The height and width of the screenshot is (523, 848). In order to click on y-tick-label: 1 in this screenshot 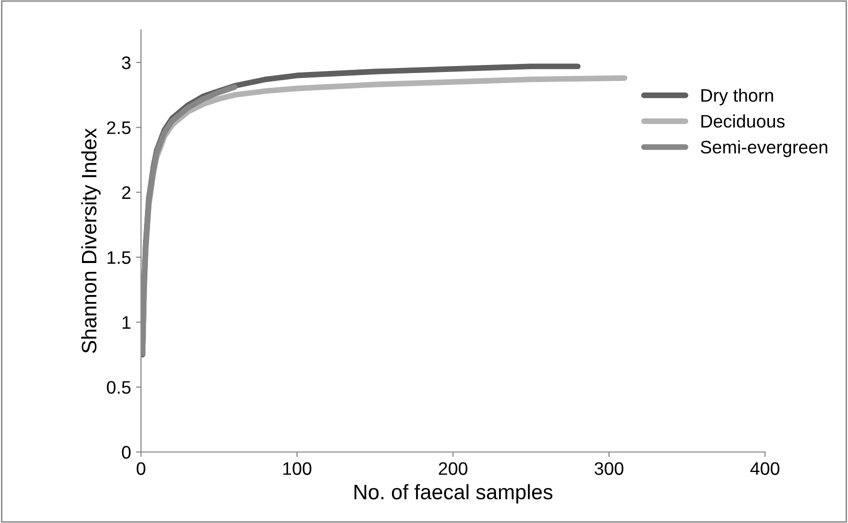, I will do `click(126, 322)`.